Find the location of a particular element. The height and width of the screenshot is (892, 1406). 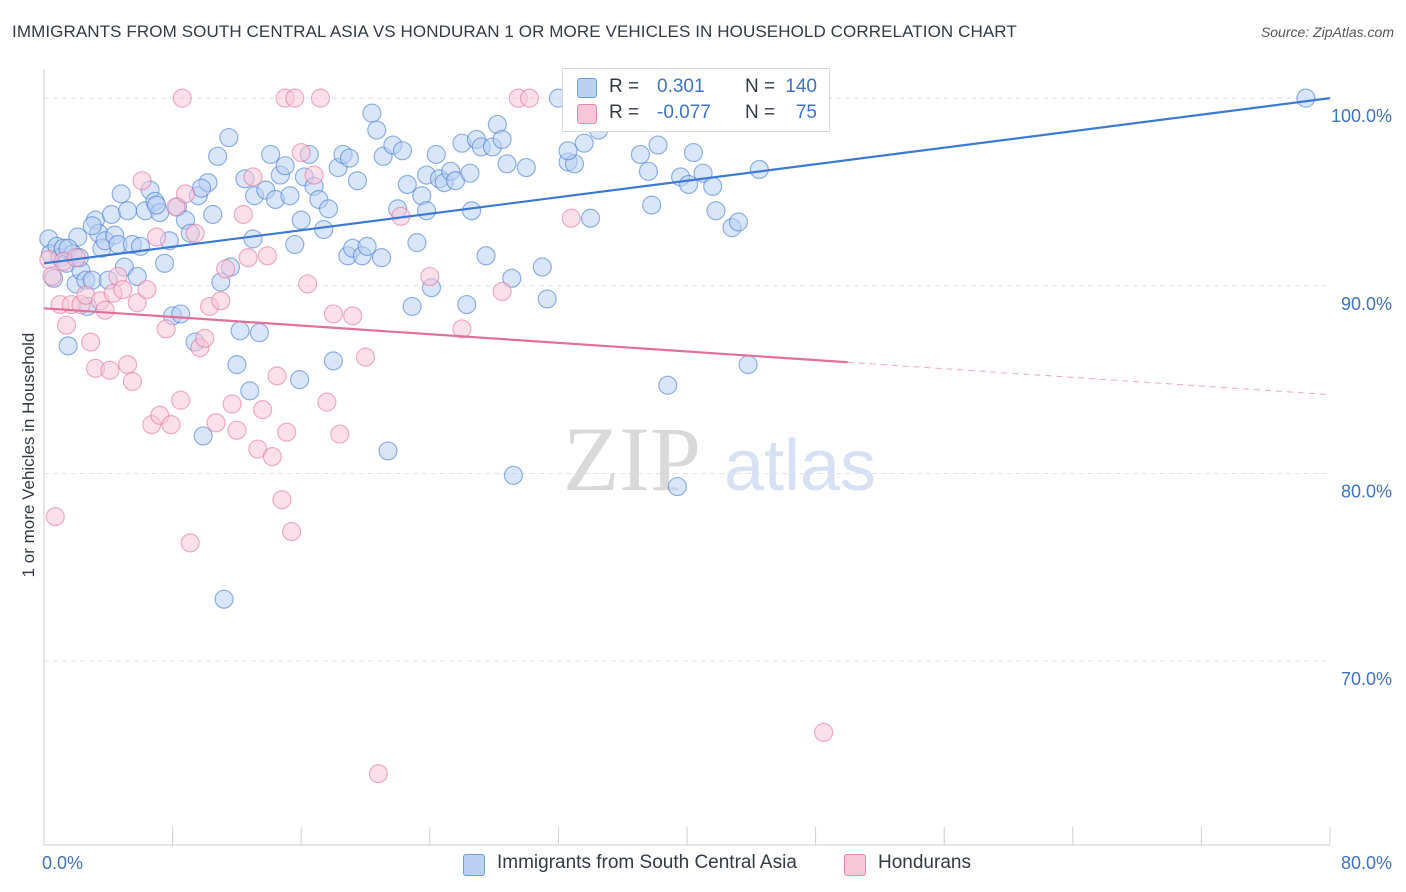

legend-label: Hondurans is located at coordinates (924, 862).